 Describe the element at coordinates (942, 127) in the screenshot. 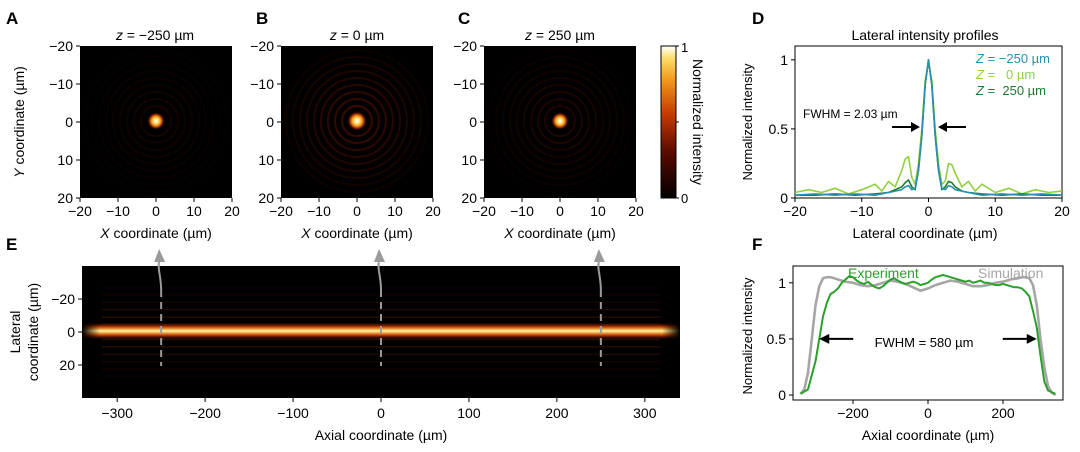

I see `panel-d-arrow-right-head` at that location.